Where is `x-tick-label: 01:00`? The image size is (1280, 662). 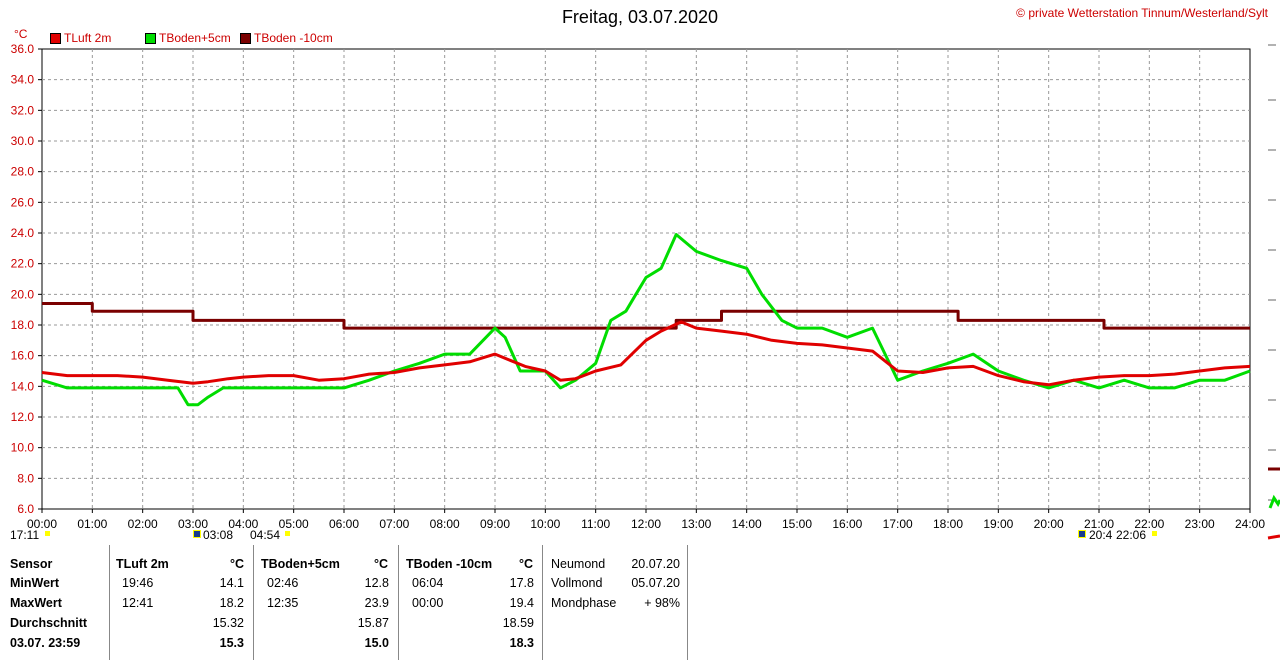
x-tick-label: 01:00 is located at coordinates (92, 524).